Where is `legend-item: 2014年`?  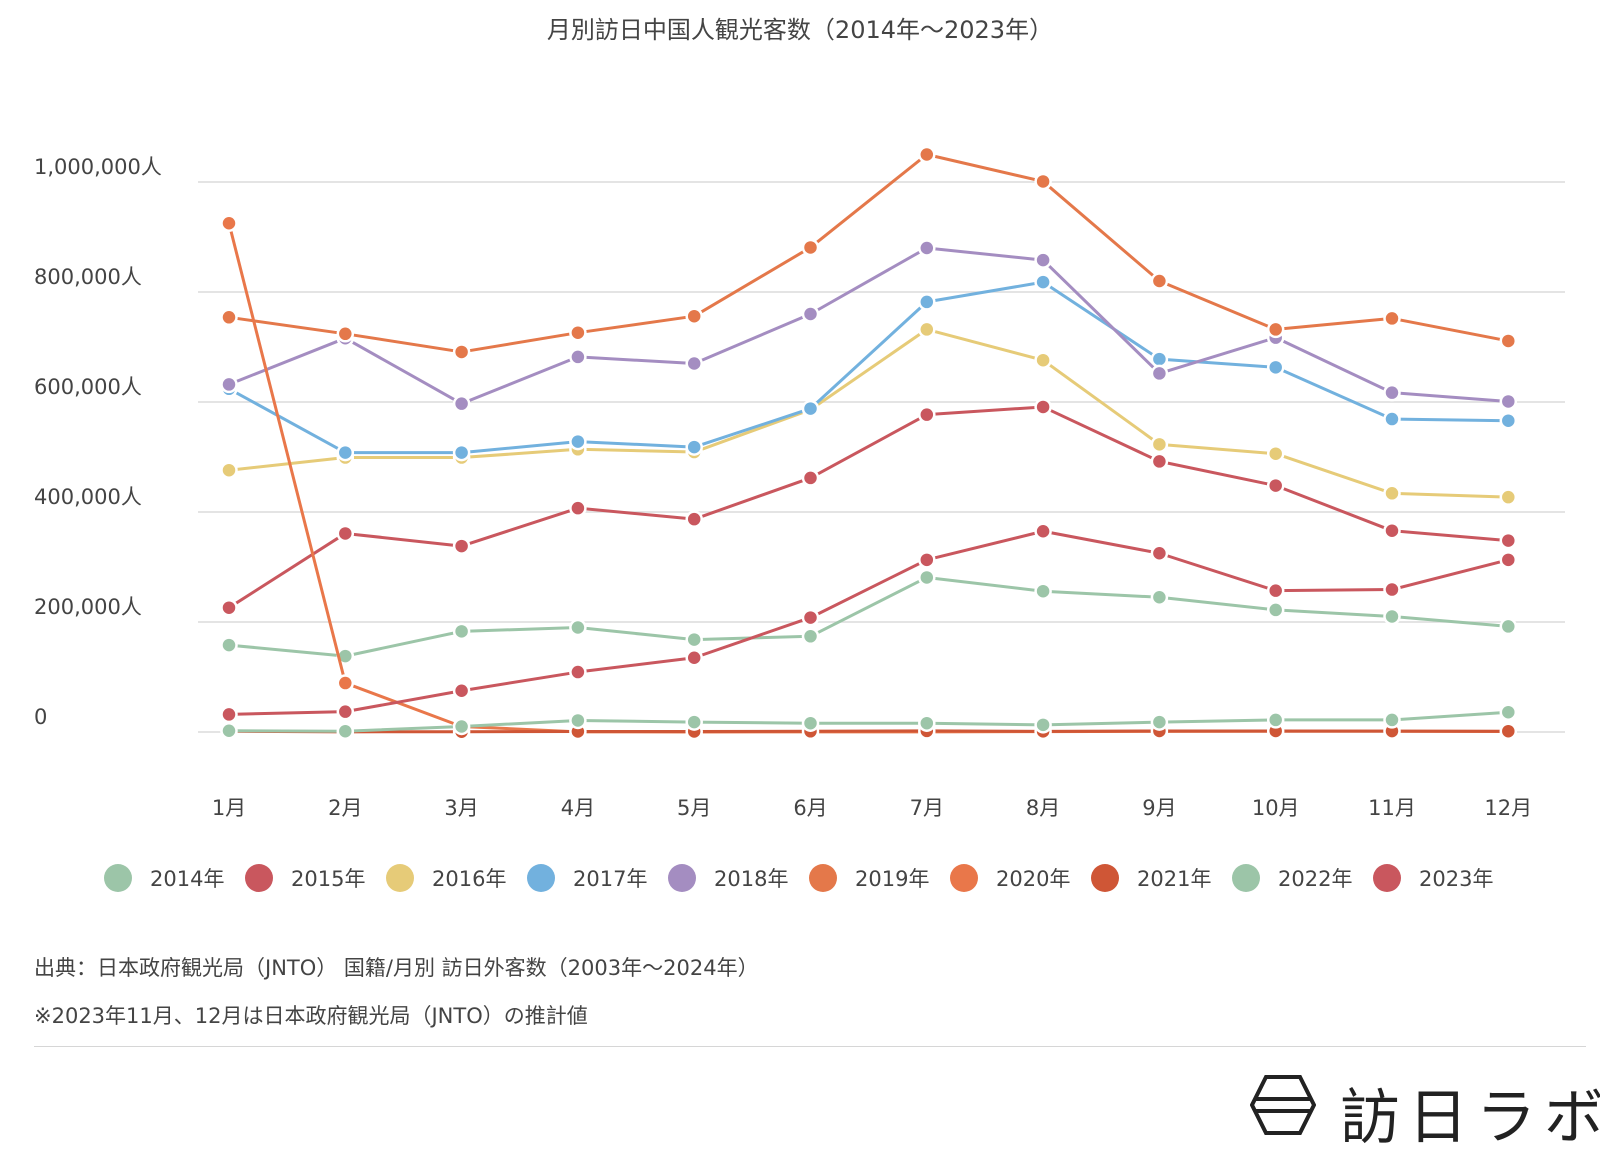 legend-item: 2014年 is located at coordinates (164, 878).